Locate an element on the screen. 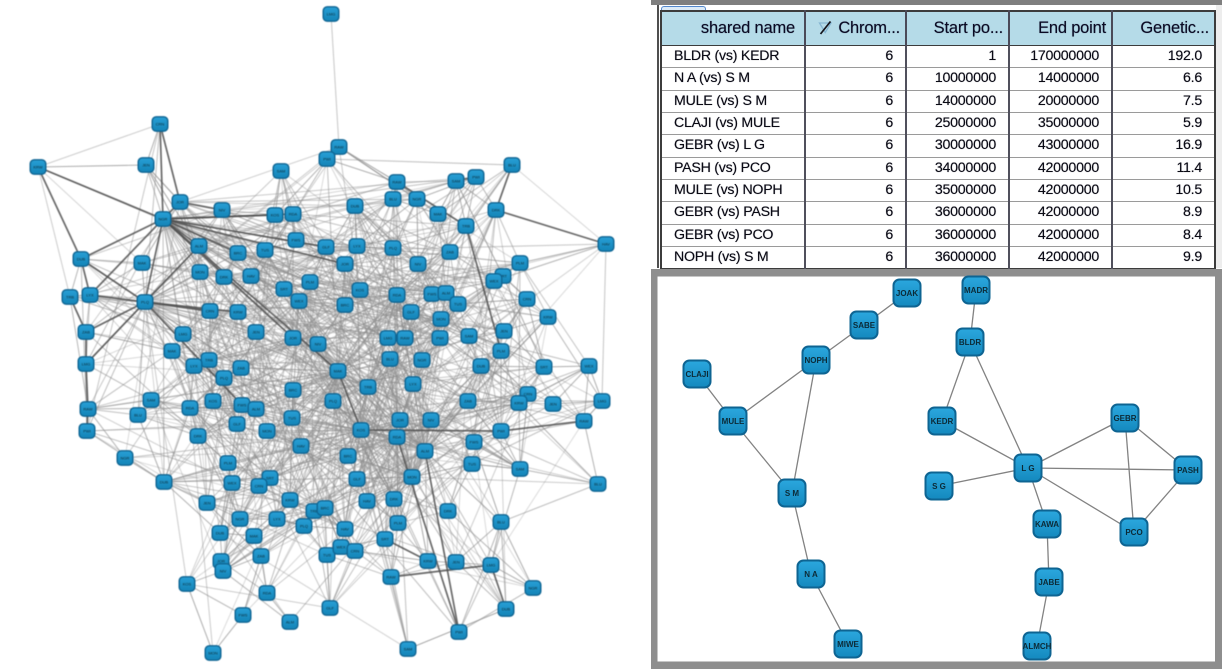 This screenshot has width=1222, height=669. svg-text: KEDR is located at coordinates (942, 421).